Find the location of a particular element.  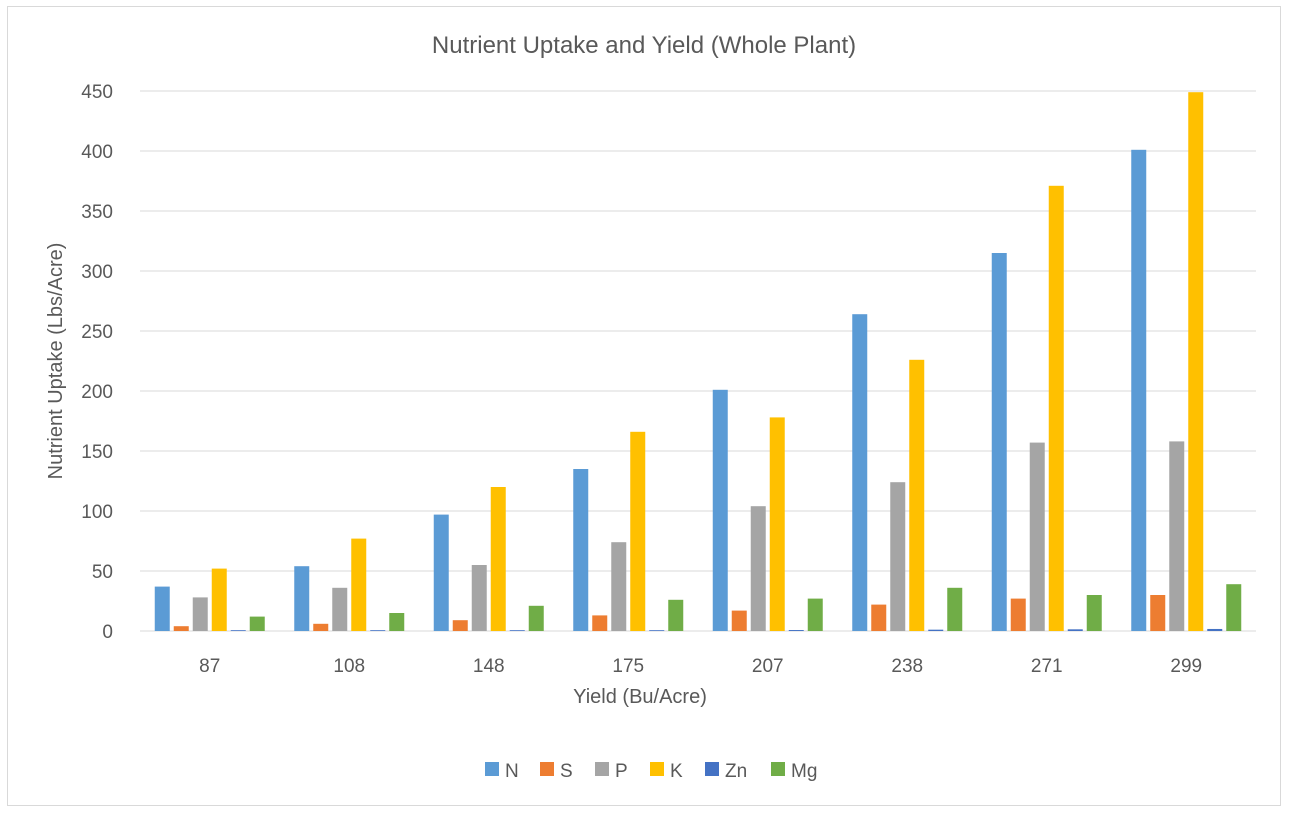

y-tick-label: 100 is located at coordinates (97, 512).